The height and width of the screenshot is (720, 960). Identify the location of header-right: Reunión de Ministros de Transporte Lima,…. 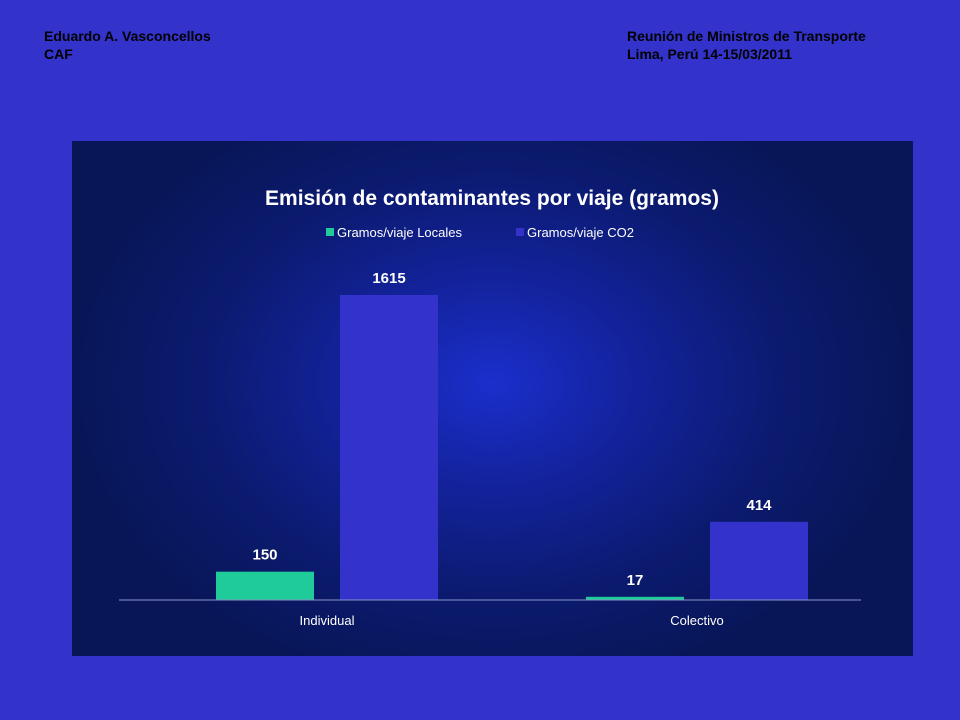
(746, 45).